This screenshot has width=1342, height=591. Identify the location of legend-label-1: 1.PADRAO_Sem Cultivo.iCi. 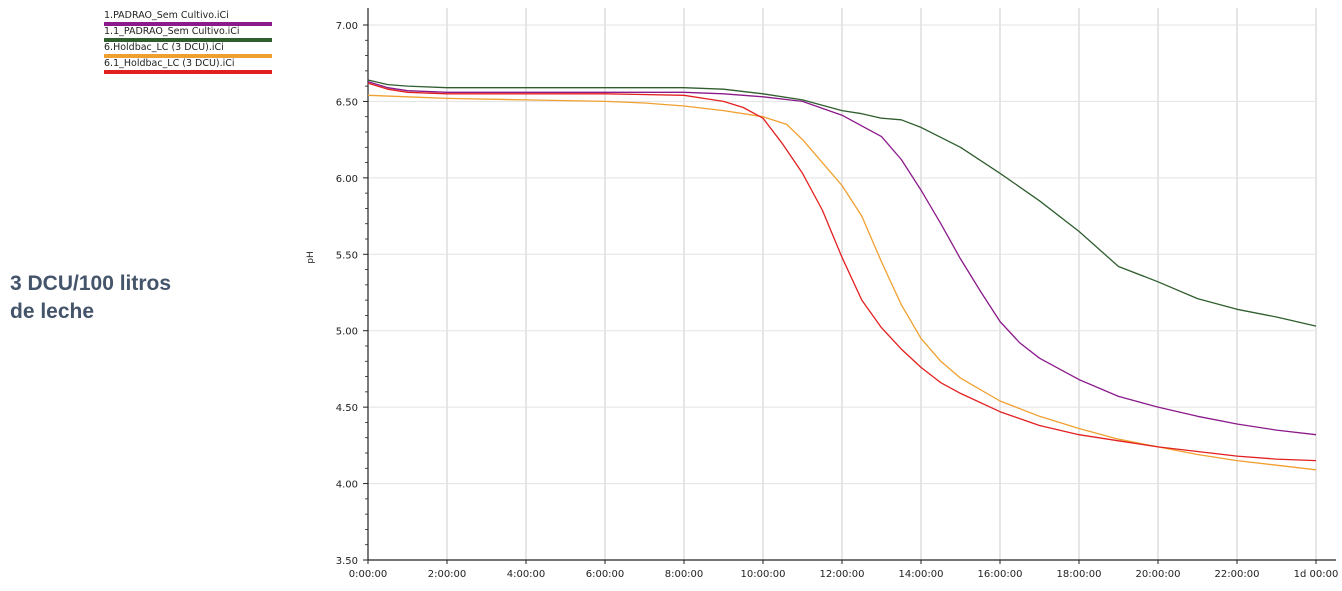
(166, 15).